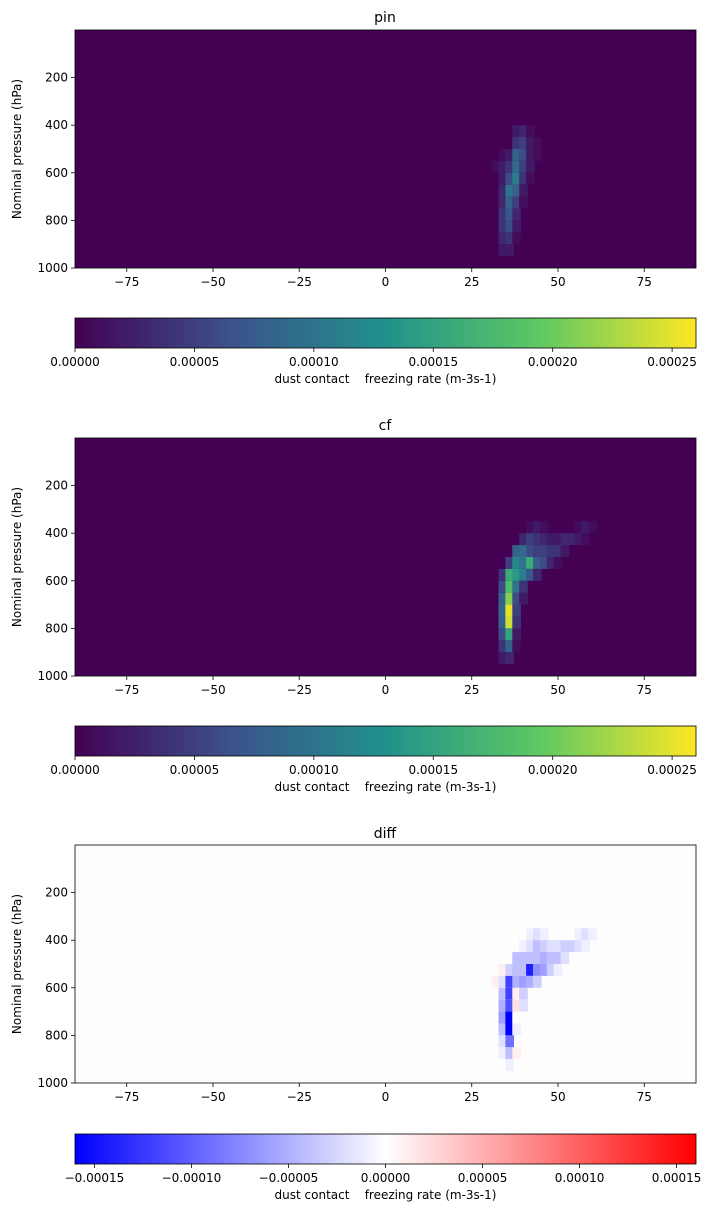  I want to click on y-tick-label: 800, so click(56, 628).